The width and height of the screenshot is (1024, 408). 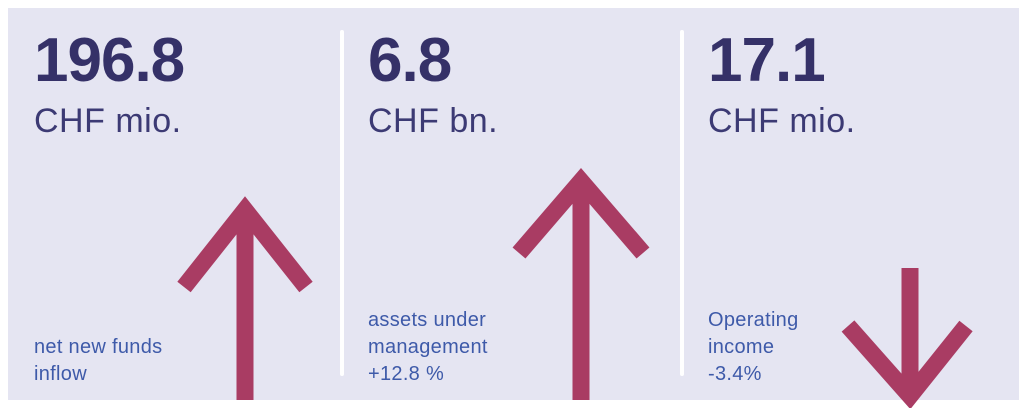 What do you see at coordinates (741, 347) in the screenshot?
I see `caption-line: income` at bounding box center [741, 347].